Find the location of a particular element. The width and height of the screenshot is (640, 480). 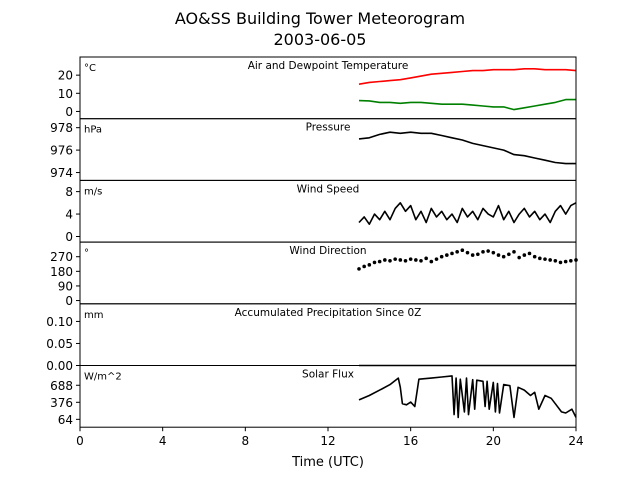

temp-ytick-label-1: 10 is located at coordinates (65, 94).